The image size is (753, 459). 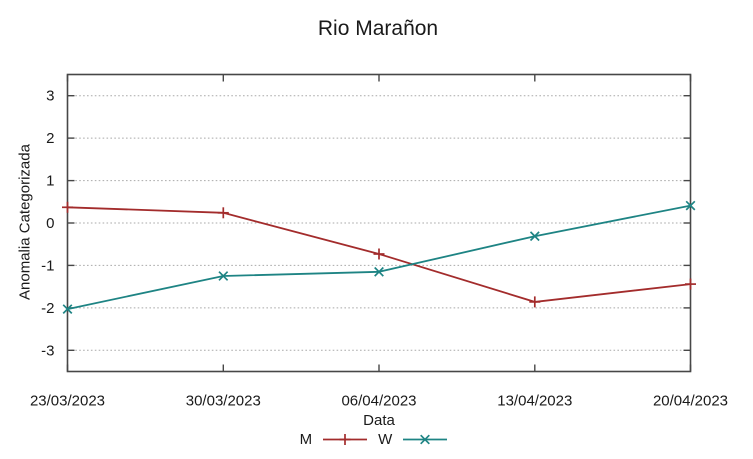 What do you see at coordinates (385, 439) in the screenshot?
I see `legend-label-w: W` at bounding box center [385, 439].